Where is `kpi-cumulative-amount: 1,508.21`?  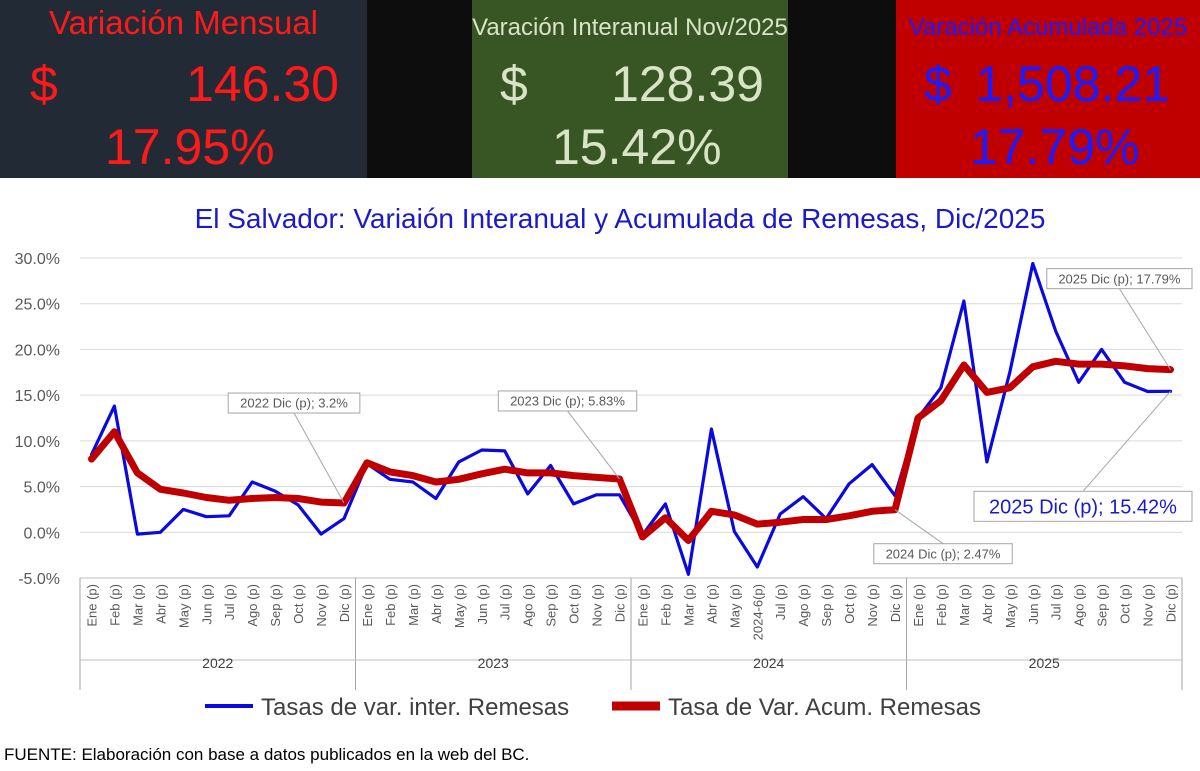
kpi-cumulative-amount: 1,508.21 is located at coordinates (1072, 84).